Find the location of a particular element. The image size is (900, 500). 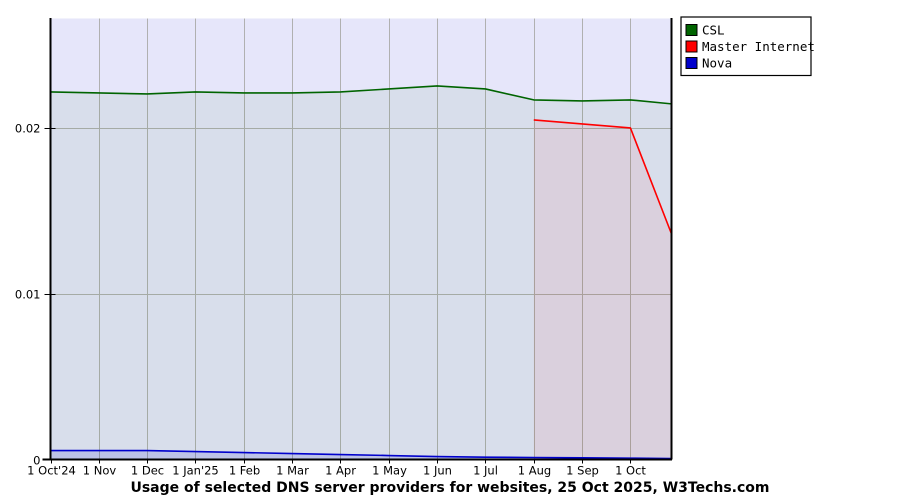

legend-label-master-internet: Master Internet is located at coordinates (758, 46).